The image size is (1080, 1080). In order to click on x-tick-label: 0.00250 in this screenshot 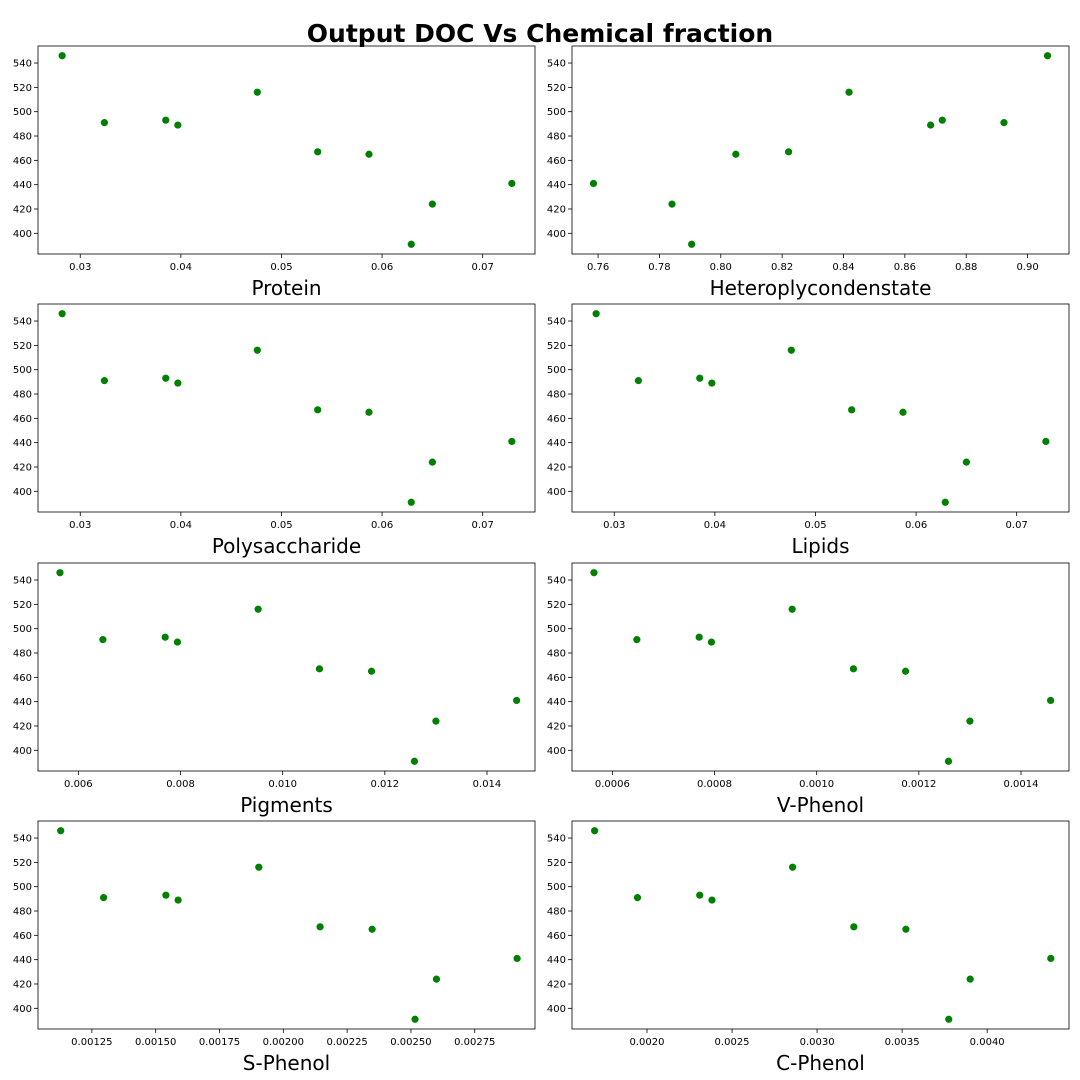, I will do `click(410, 1042)`.